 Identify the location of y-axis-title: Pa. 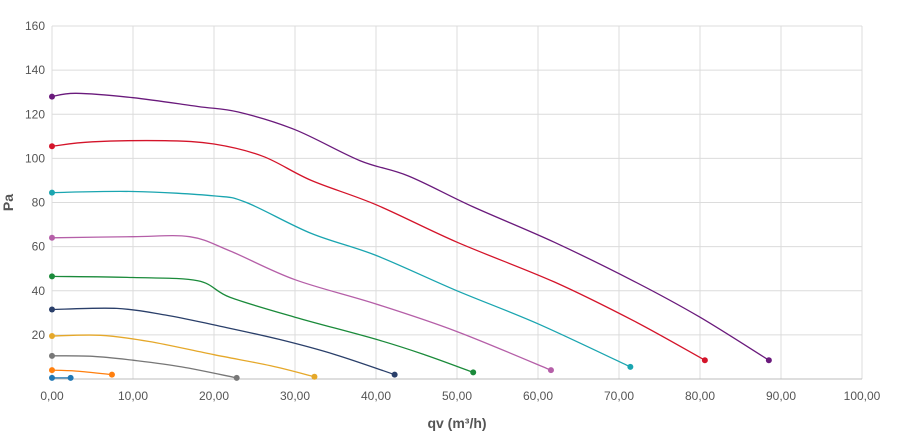
(8, 202).